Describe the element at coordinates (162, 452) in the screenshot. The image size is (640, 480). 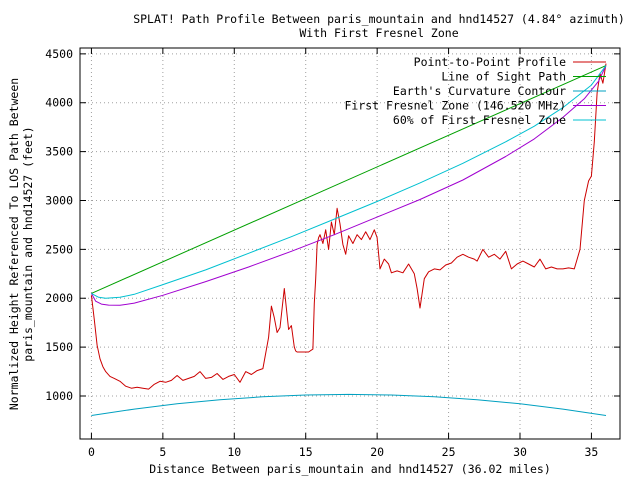
I see `x-tick-label: 5` at that location.